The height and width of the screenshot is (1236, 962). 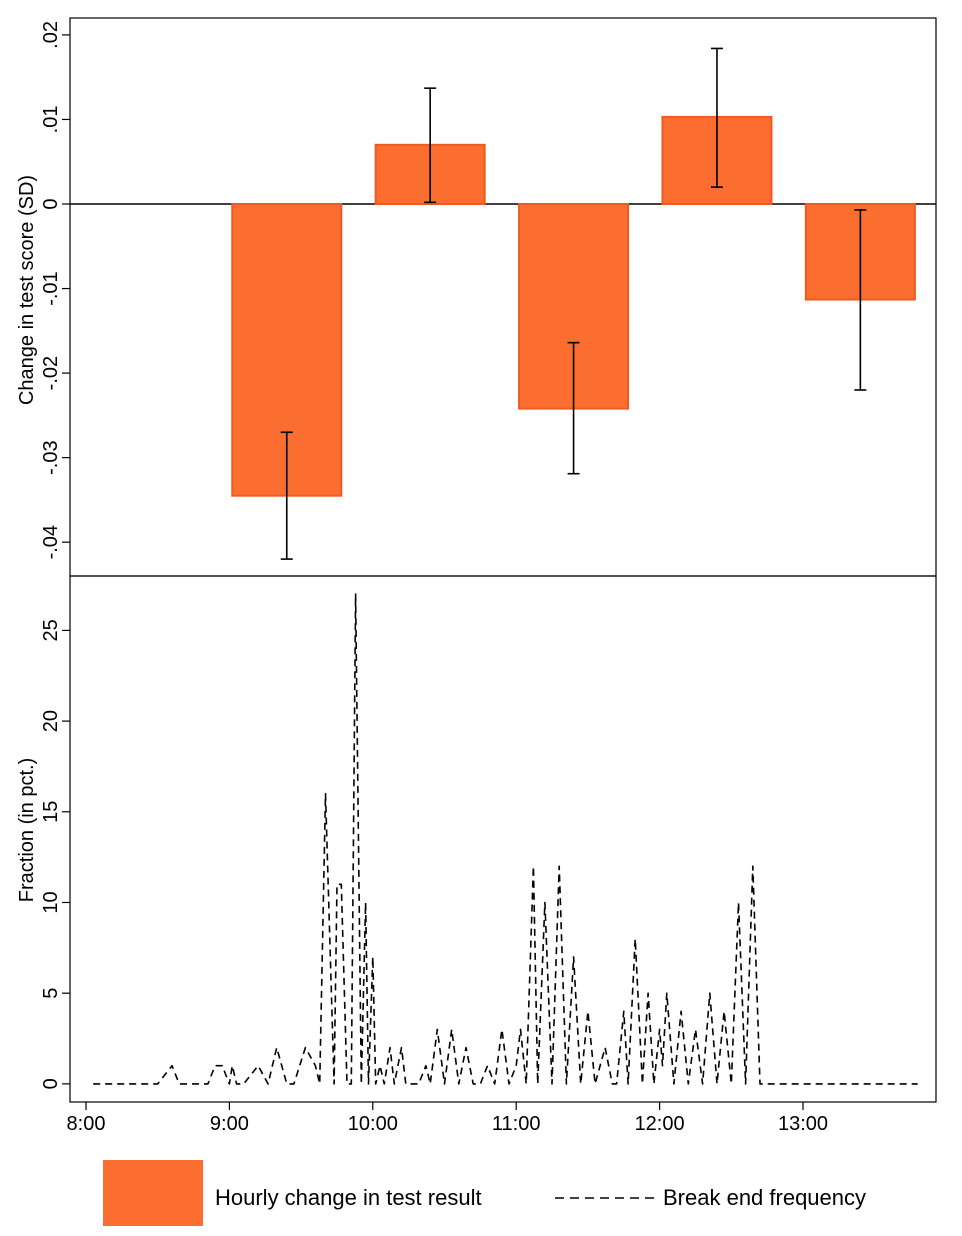 I want to click on top-y-tick-label: -.01, so click(x=51, y=288).